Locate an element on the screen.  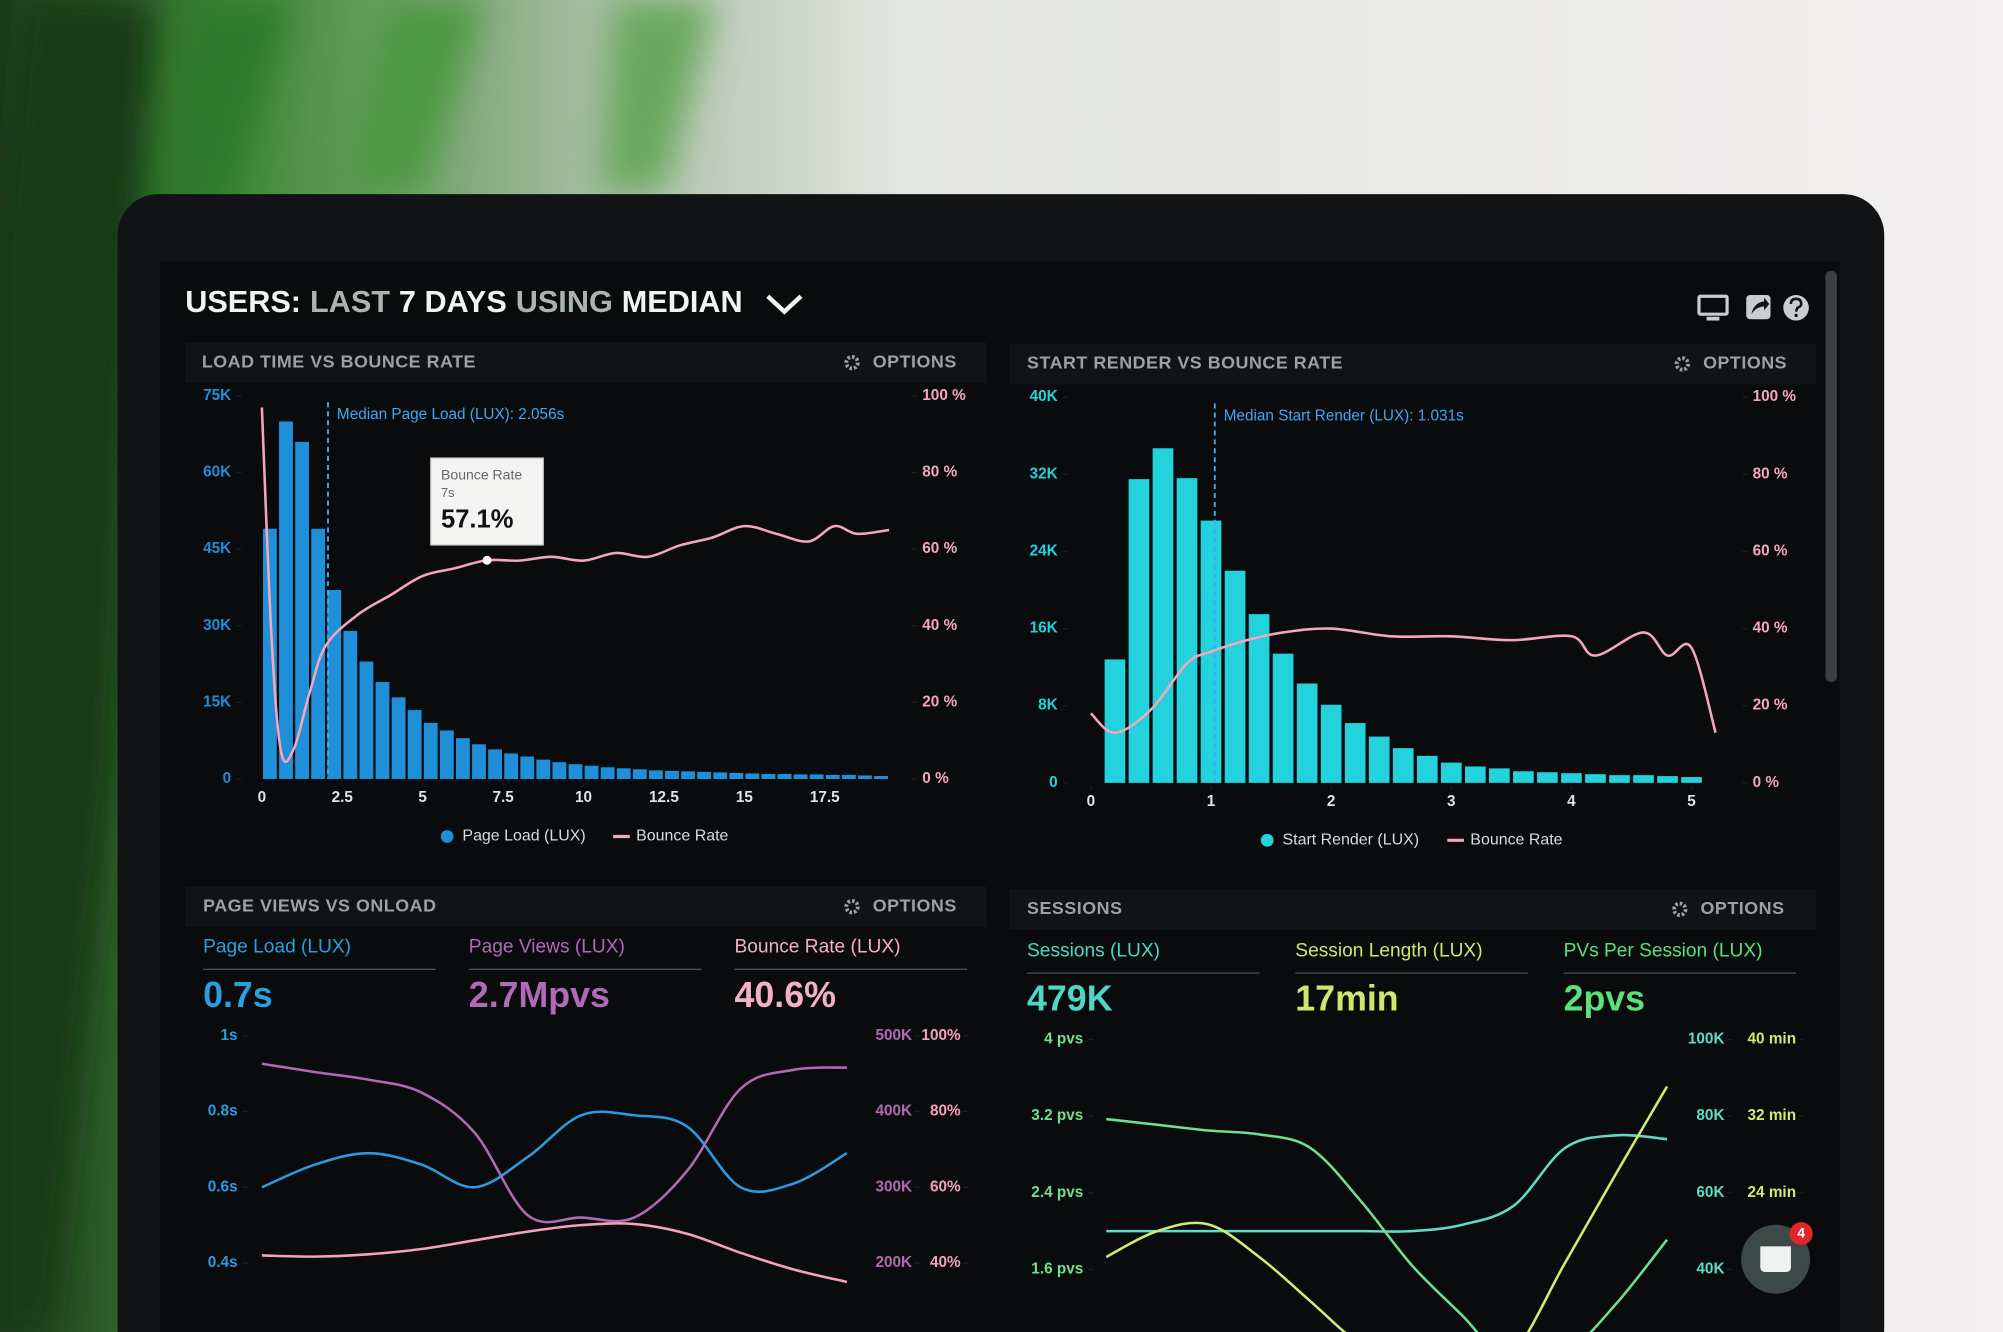
x-tick-label: 2.5 is located at coordinates (343, 797).